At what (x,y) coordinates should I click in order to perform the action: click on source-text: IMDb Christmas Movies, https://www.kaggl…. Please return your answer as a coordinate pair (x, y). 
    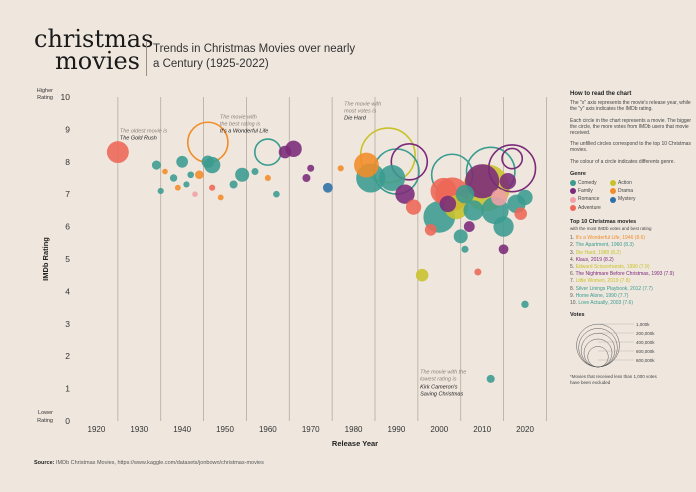
    Looking at the image, I should click on (160, 463).